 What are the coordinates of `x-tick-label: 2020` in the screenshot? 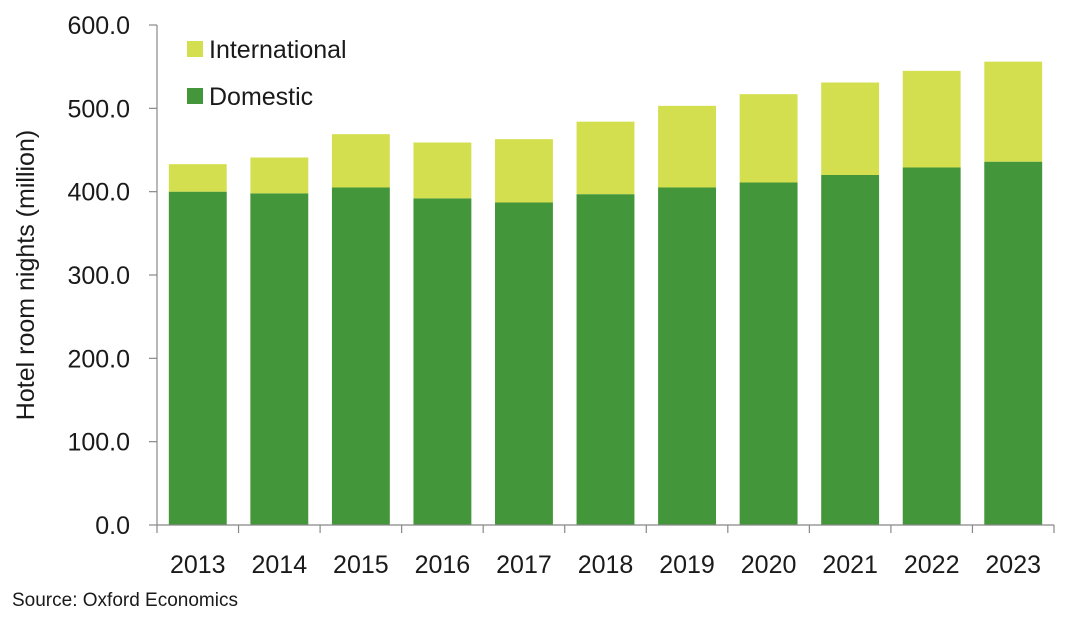 It's located at (769, 565).